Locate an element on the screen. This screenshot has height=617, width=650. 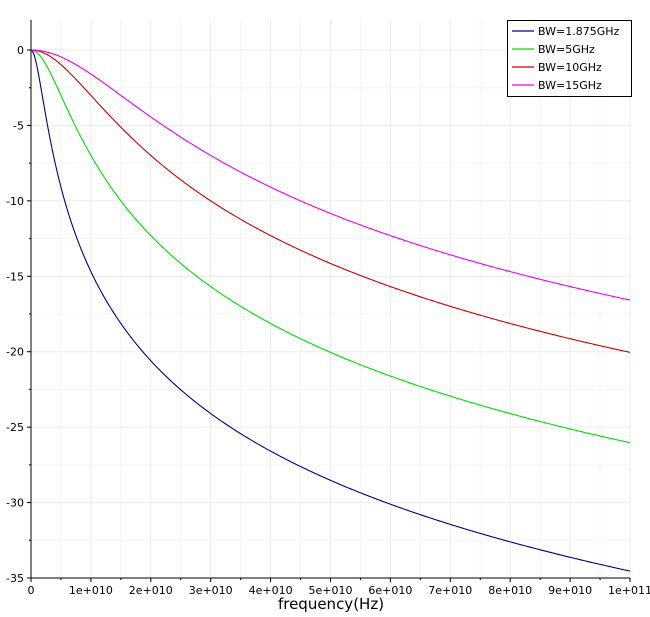
y-tick-label: -30 is located at coordinates (15, 503).